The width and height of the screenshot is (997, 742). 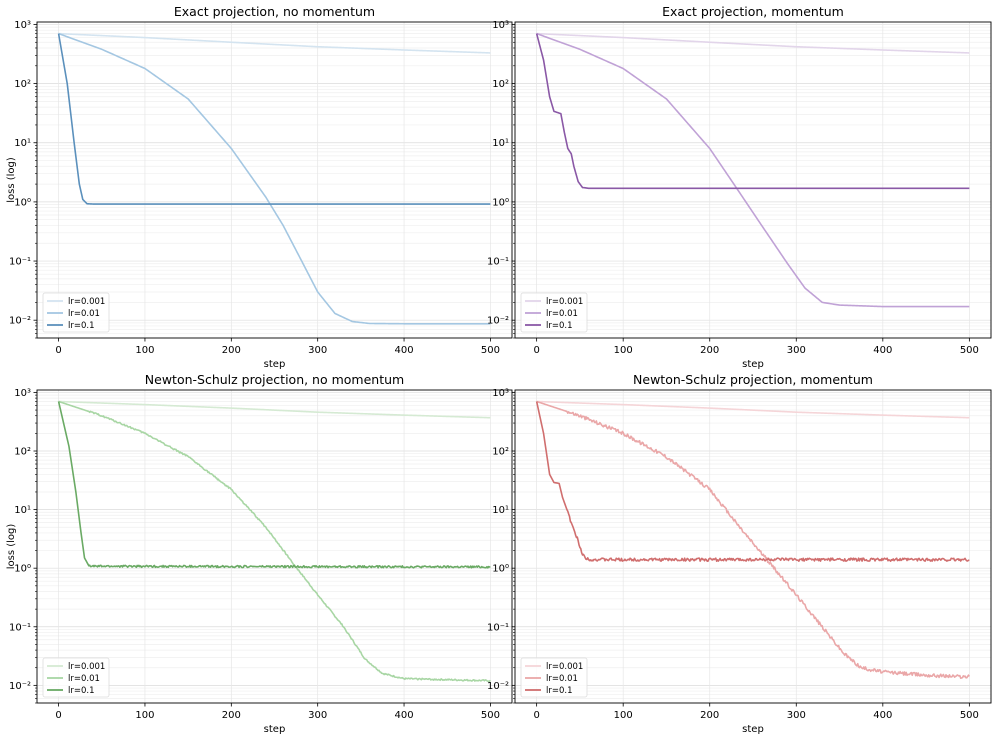 What do you see at coordinates (753, 379) in the screenshot?
I see `chart-title: Newton-Schulz projection, momentum` at bounding box center [753, 379].